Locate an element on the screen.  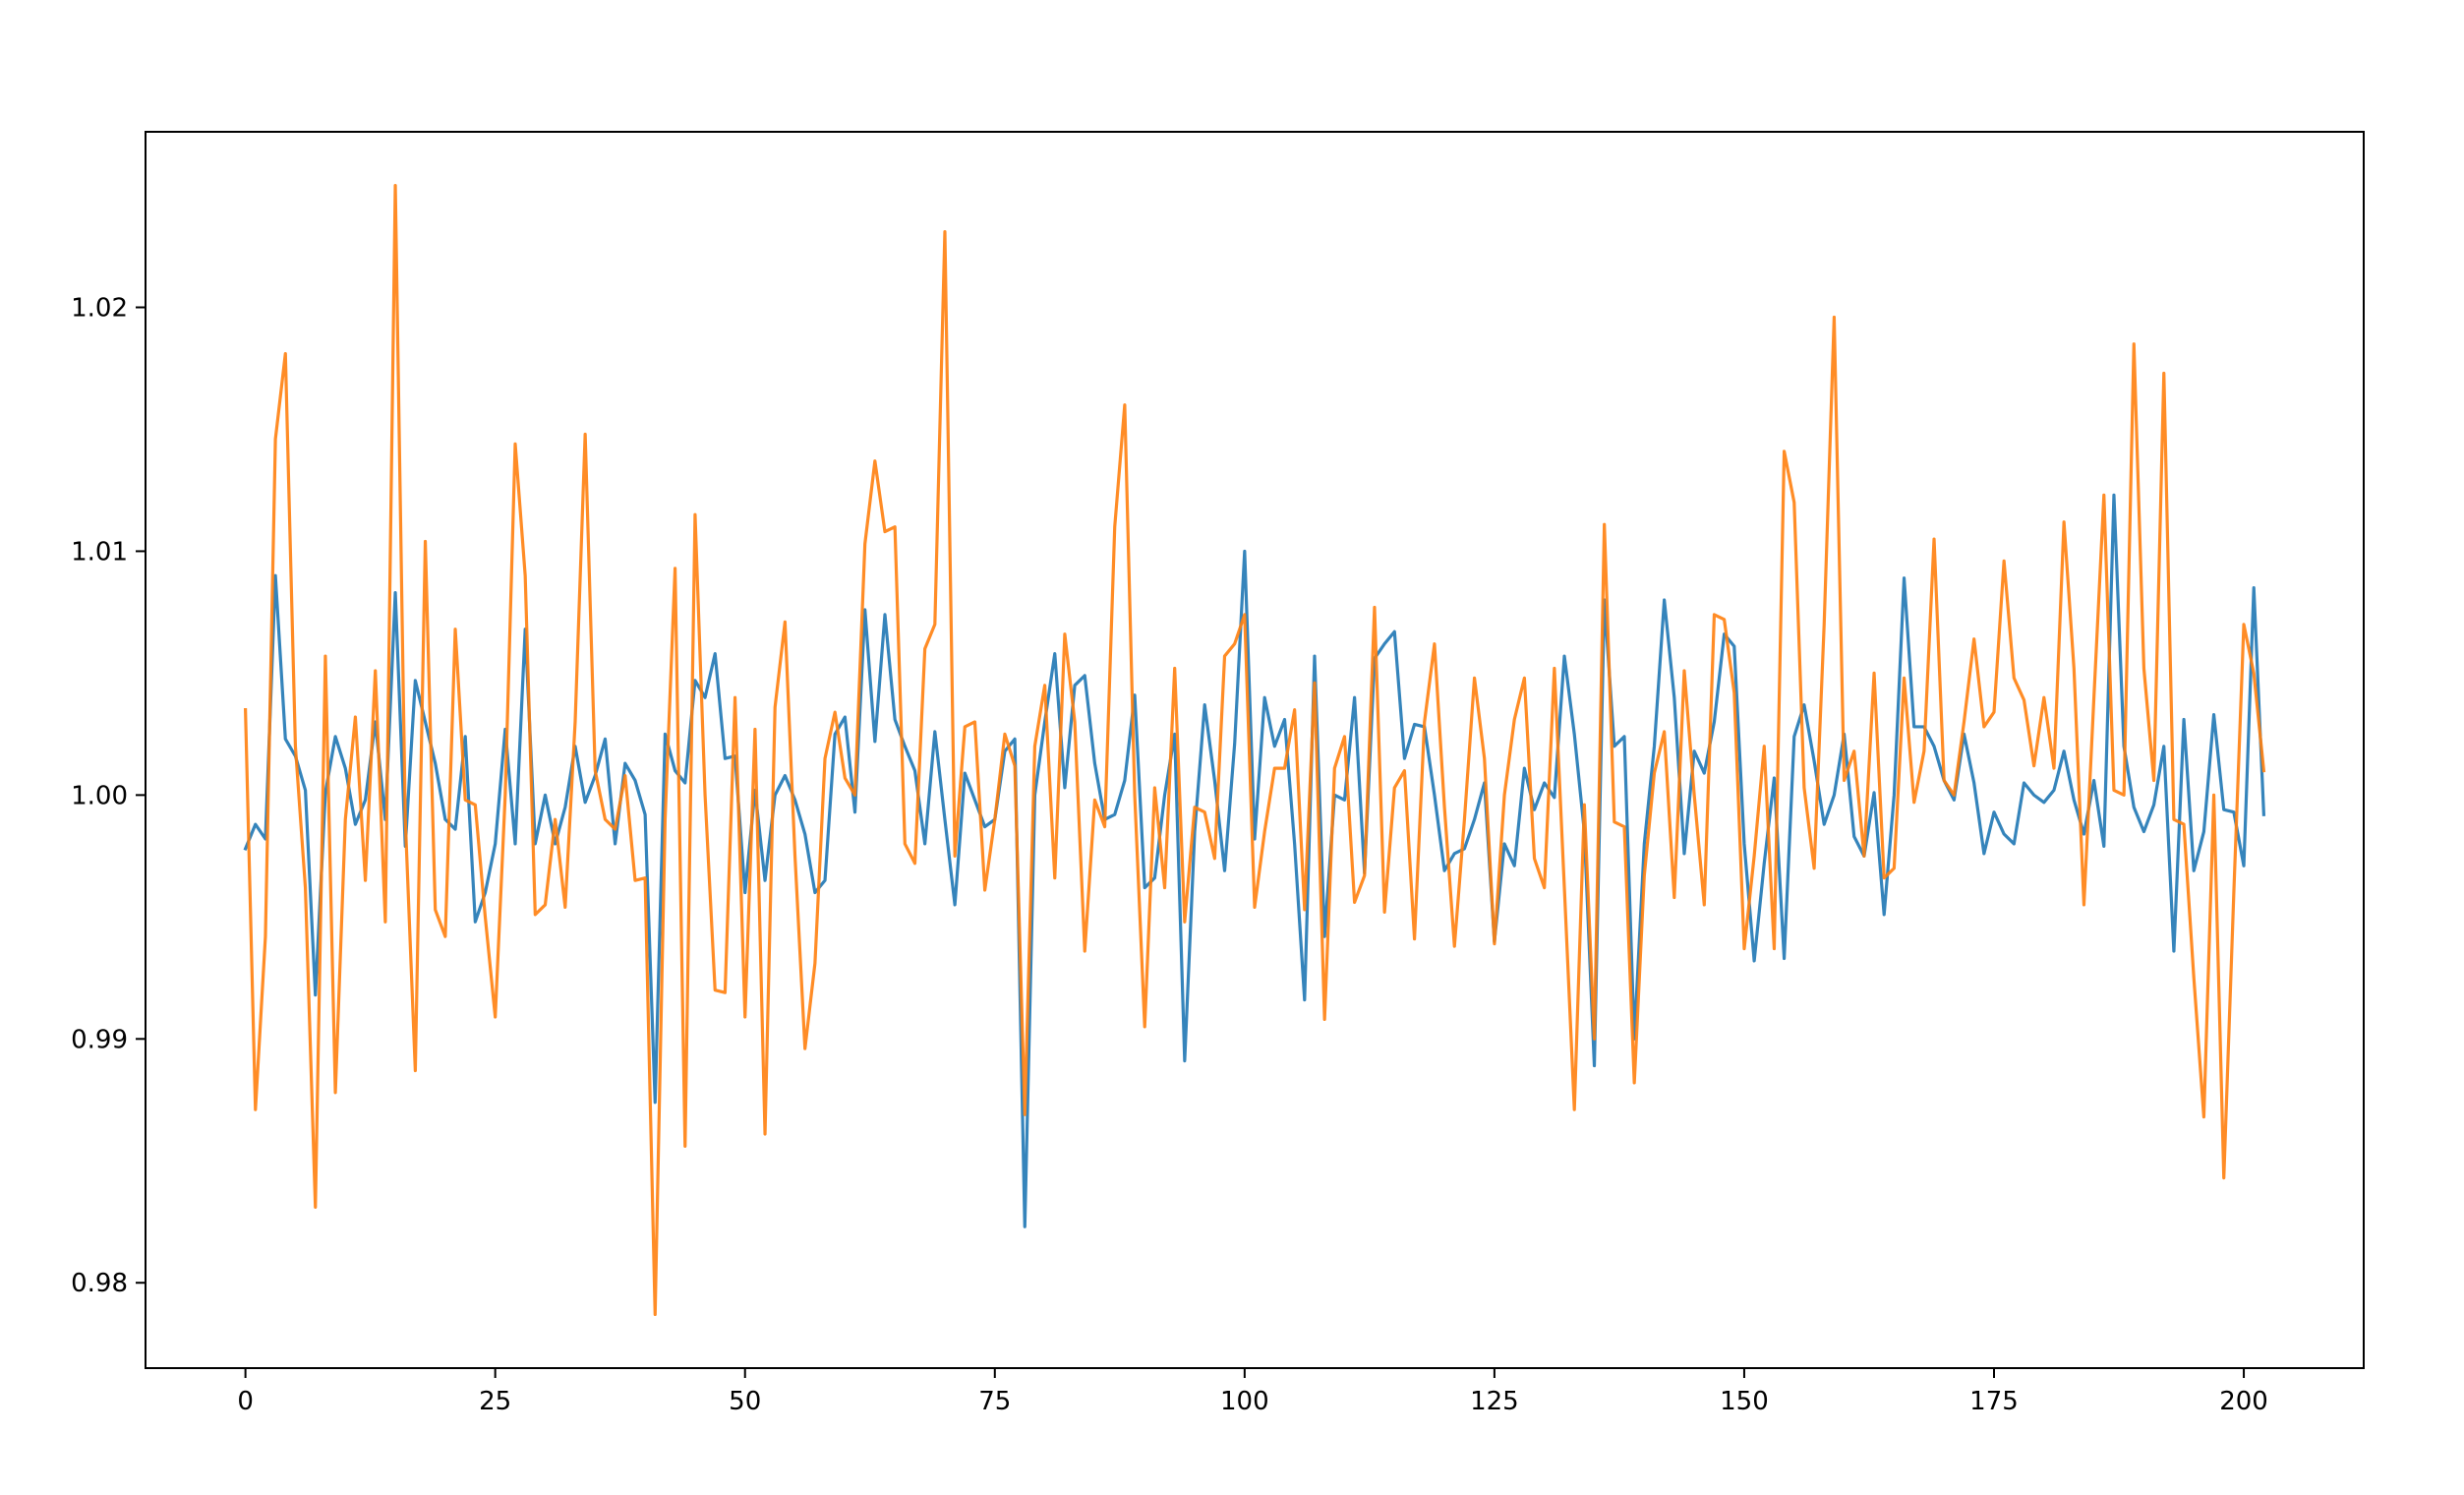
x-tick-label: 50 is located at coordinates (745, 1401).